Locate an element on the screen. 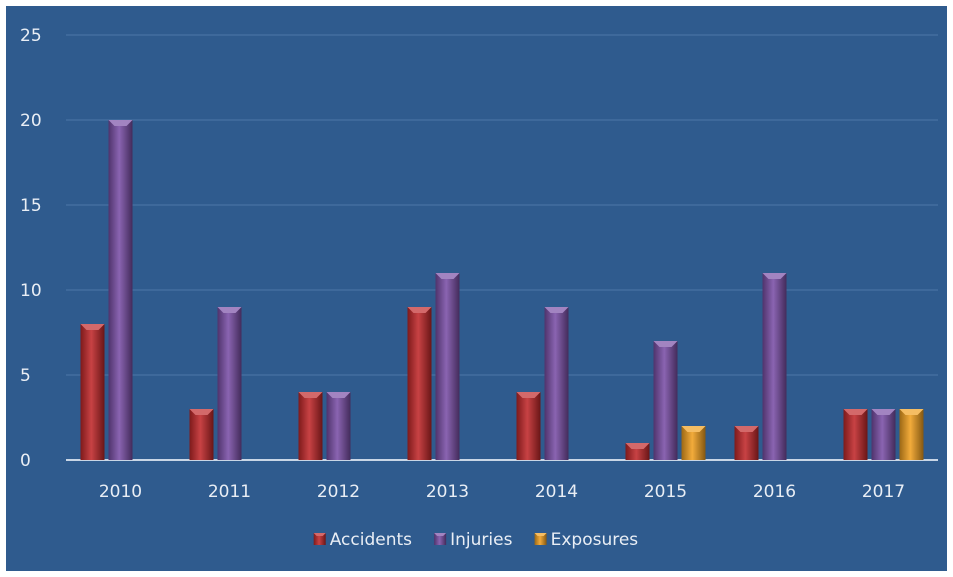 Image resolution: width=953 pixels, height=577 pixels. x-tick-label: 2016 is located at coordinates (774, 492).